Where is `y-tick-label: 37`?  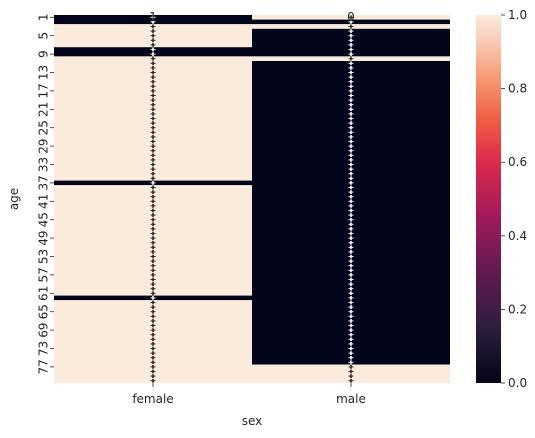 y-tick-label: 37 is located at coordinates (44, 182).